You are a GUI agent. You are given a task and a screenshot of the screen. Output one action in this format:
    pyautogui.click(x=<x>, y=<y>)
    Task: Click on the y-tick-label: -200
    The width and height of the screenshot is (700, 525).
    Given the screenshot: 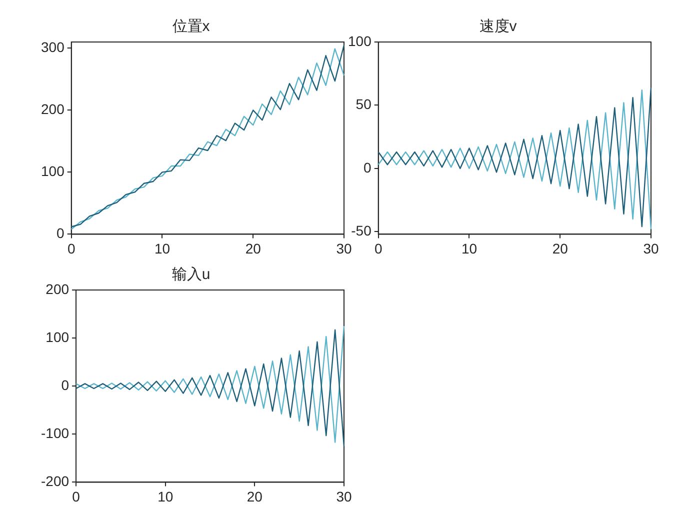 What is the action you would take?
    pyautogui.click(x=55, y=481)
    